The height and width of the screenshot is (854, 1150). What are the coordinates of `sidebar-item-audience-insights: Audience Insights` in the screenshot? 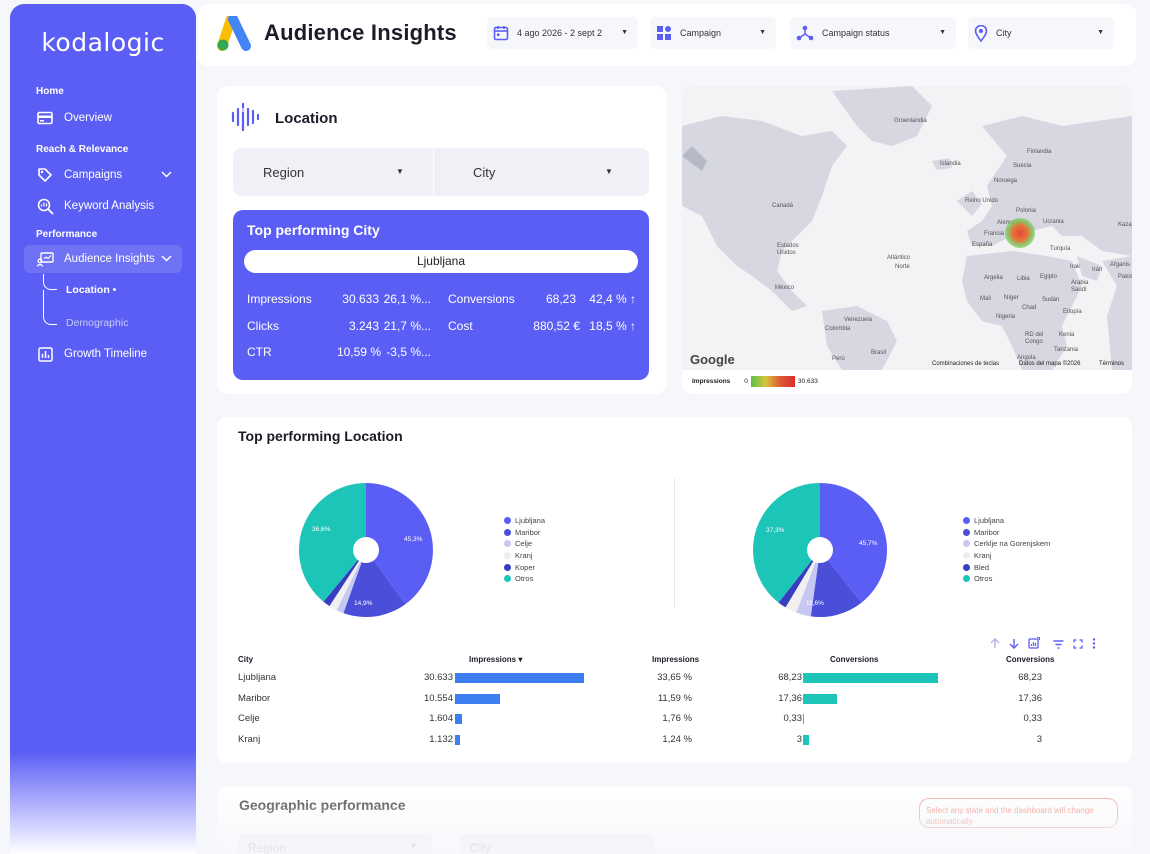 It's located at (103, 259).